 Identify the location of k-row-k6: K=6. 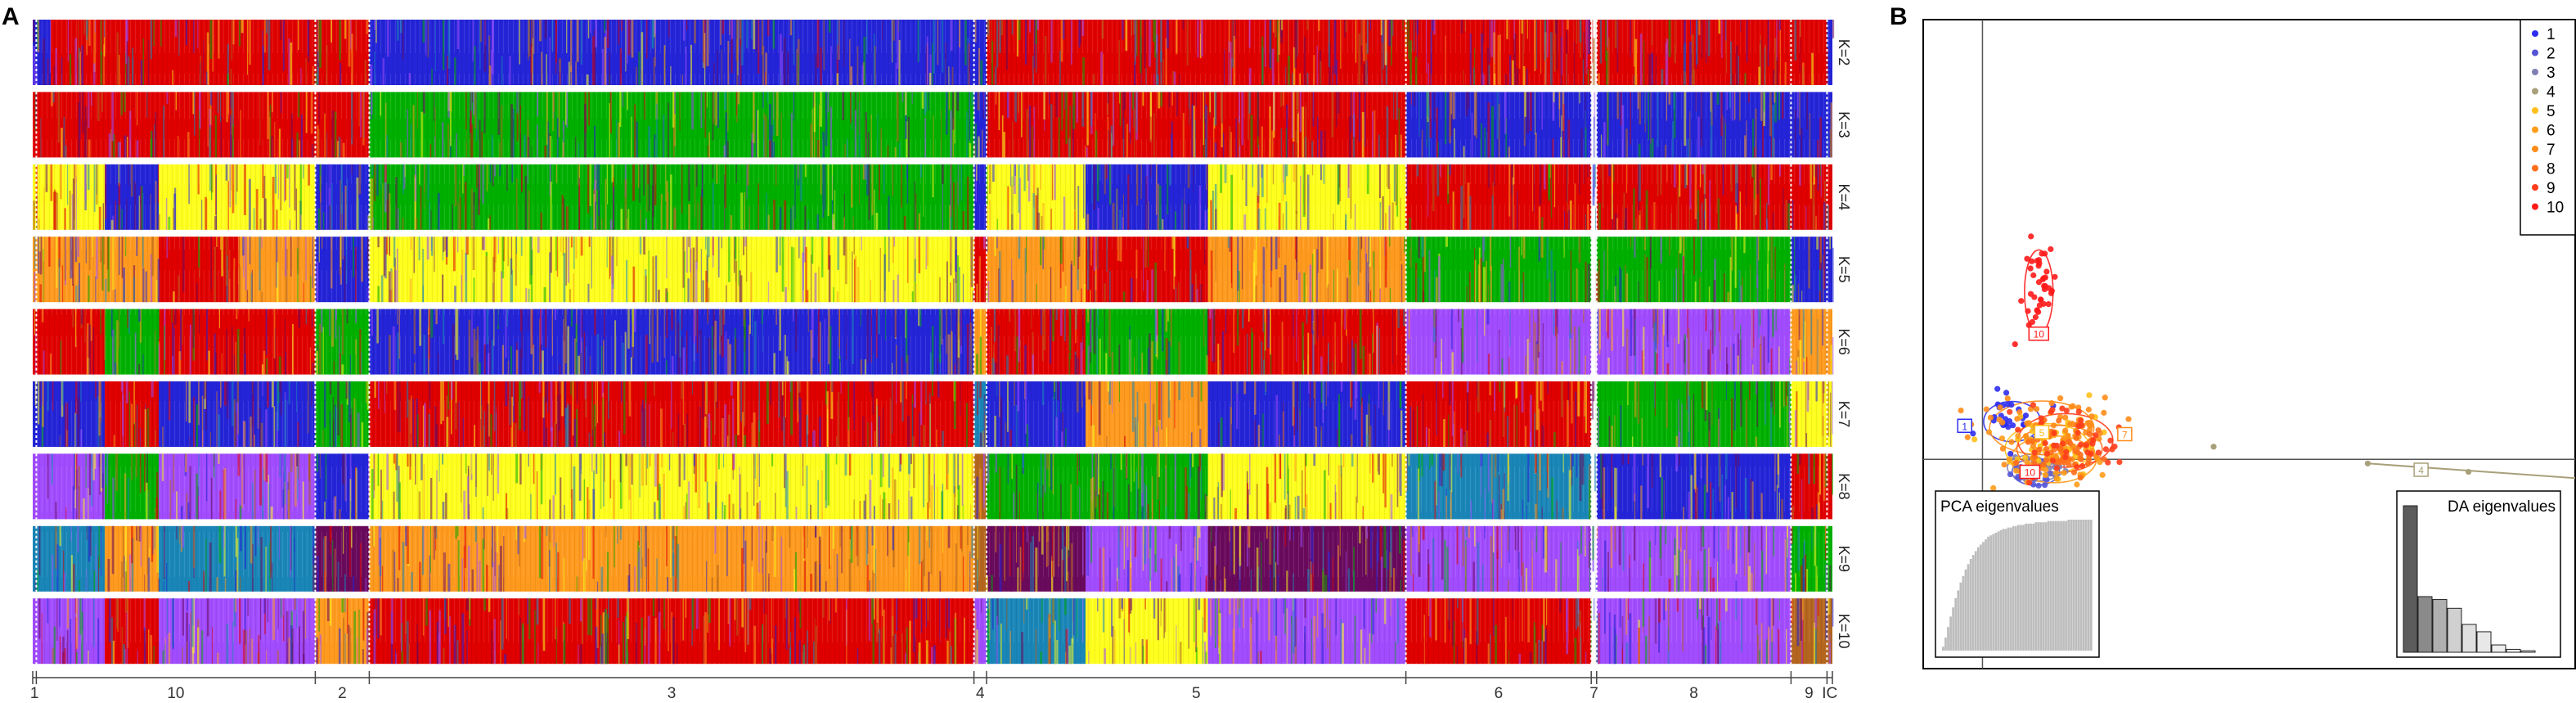
(942, 342).